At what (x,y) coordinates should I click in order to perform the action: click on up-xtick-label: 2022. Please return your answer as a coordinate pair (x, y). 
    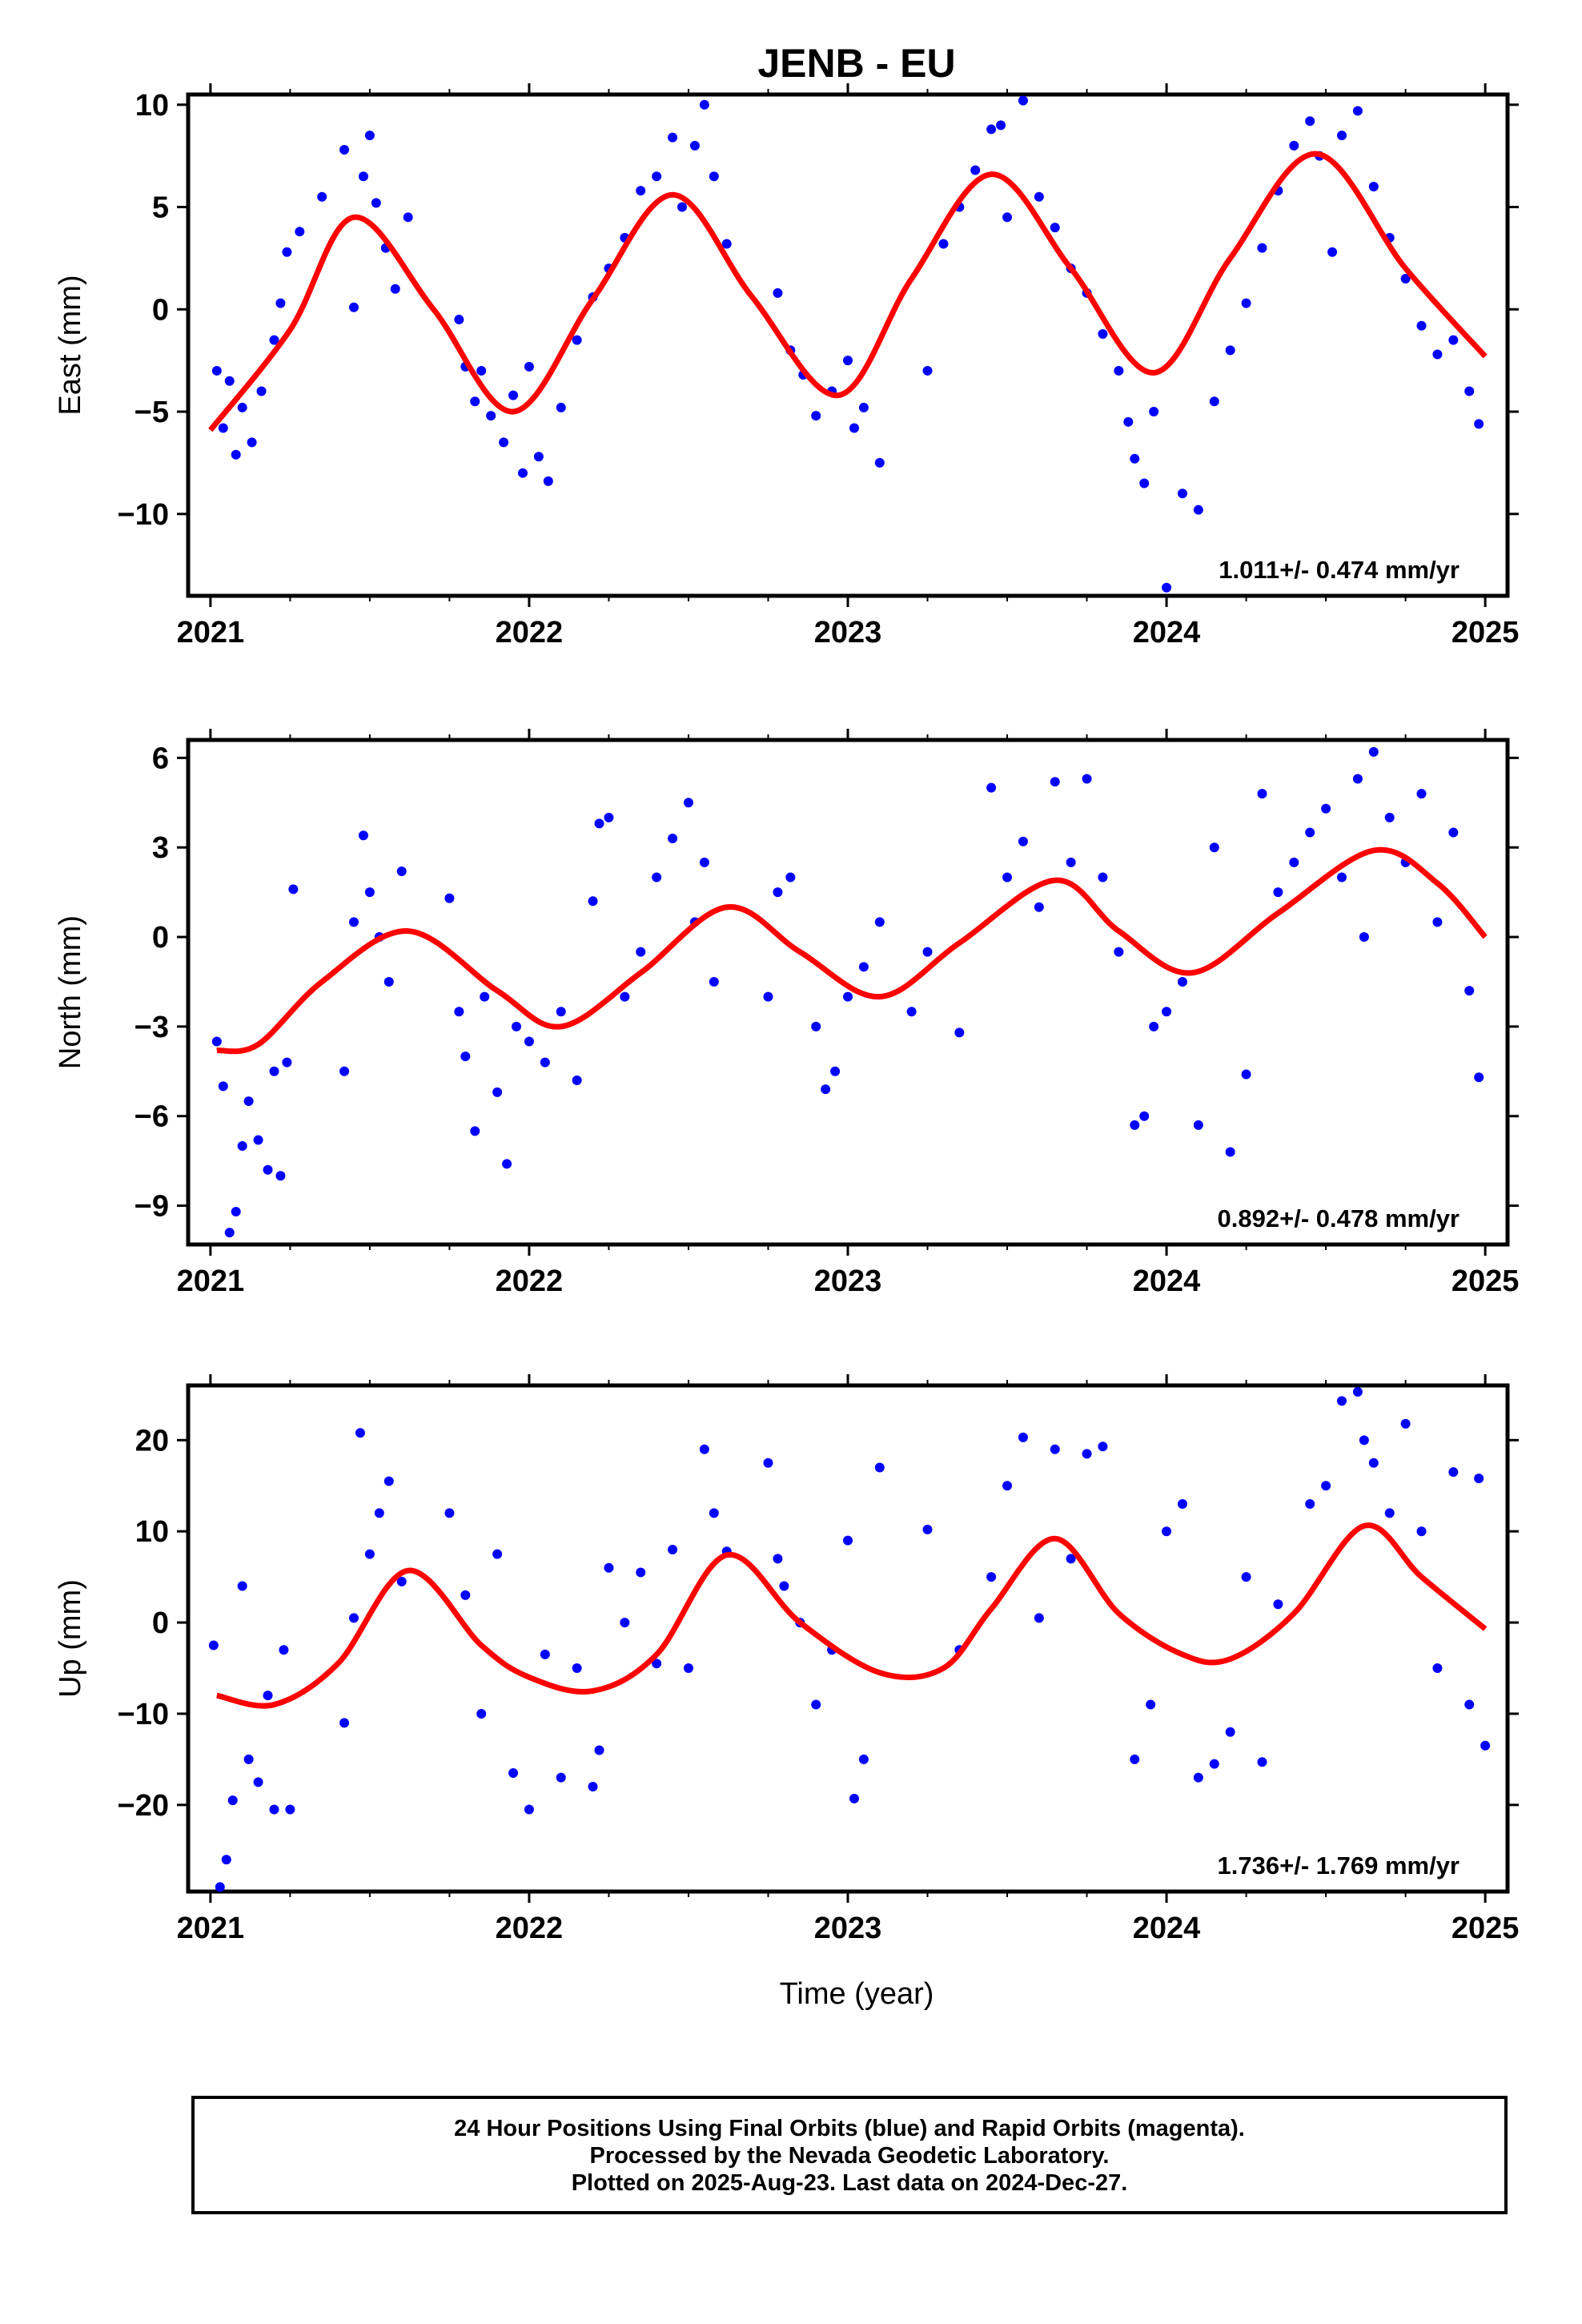
    Looking at the image, I should click on (530, 1929).